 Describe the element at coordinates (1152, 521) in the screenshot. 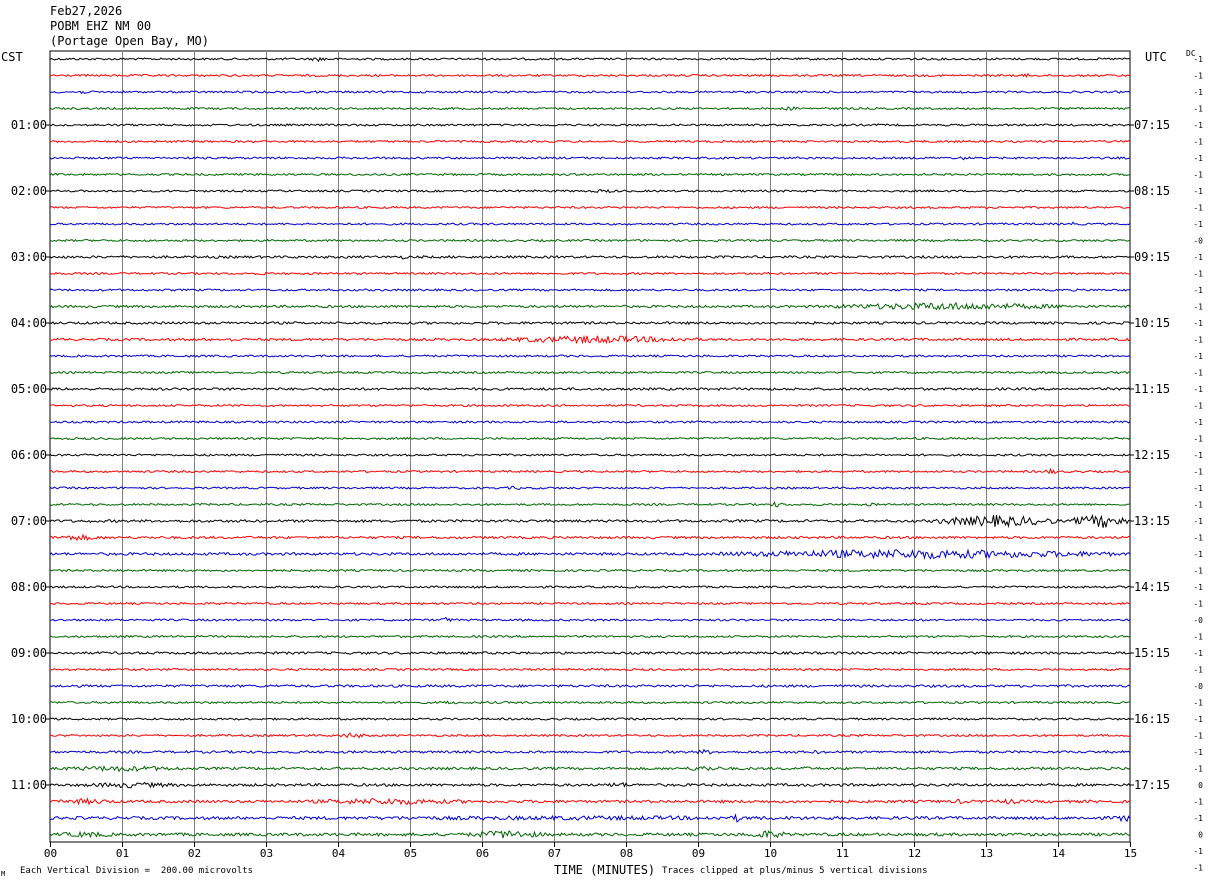

I see `right-hour-label: 13:15` at that location.